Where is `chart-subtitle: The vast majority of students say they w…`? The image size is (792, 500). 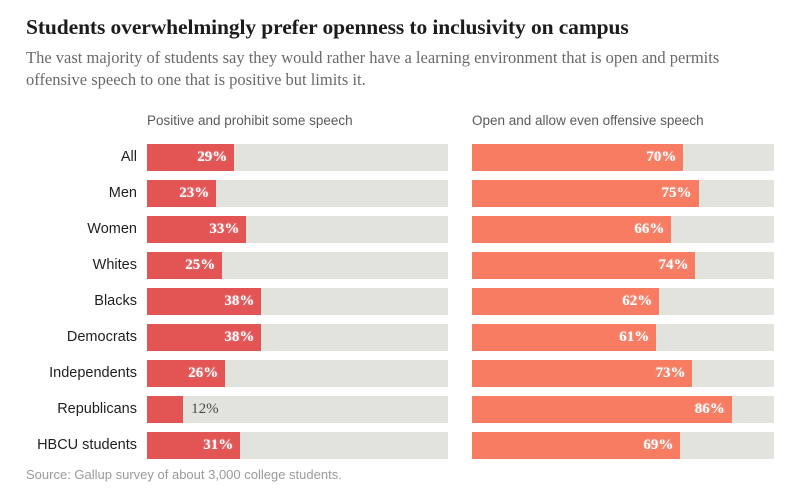
chart-subtitle: The vast majority of students say they w… is located at coordinates (373, 69).